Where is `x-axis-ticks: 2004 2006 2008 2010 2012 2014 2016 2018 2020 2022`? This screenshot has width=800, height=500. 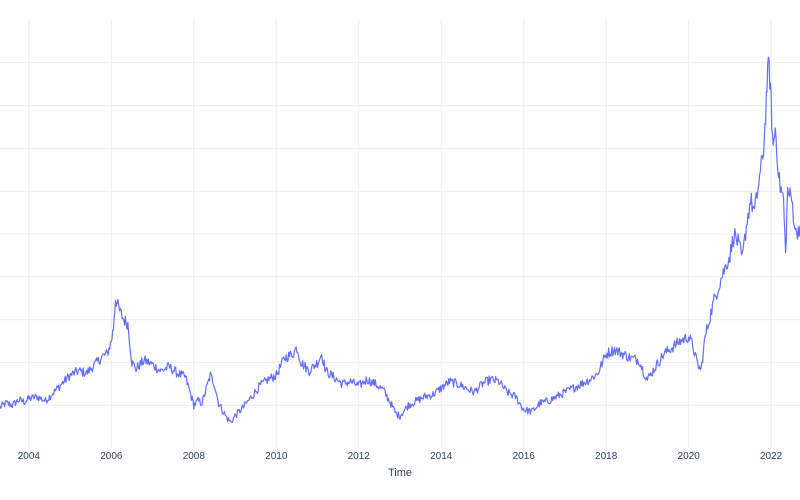
x-axis-ticks: 2004 2006 2008 2010 2012 2014 2016 2018 2020 2022 is located at coordinates (400, 456).